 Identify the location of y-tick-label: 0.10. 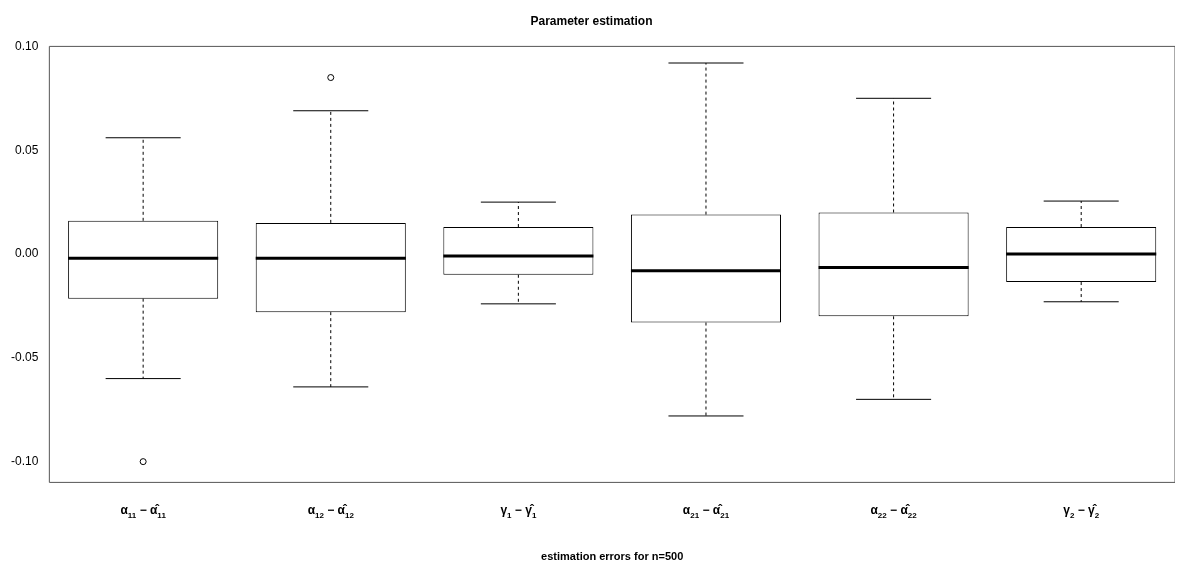
(26, 45).